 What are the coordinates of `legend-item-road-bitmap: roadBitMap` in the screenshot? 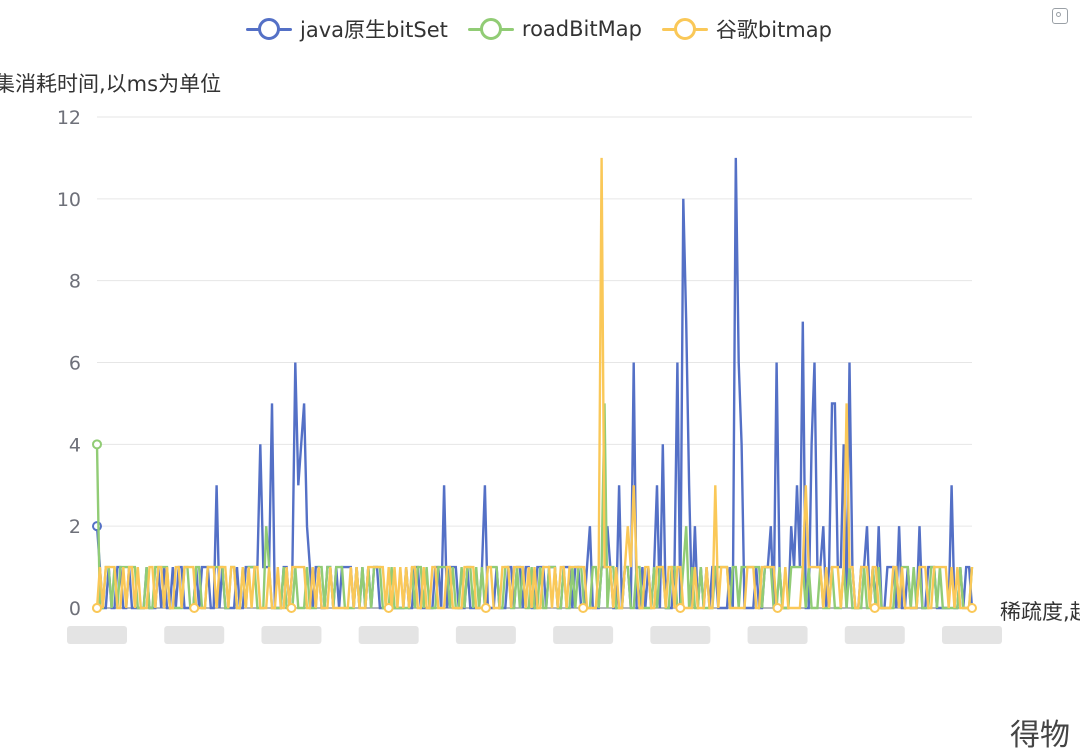 It's located at (554, 29).